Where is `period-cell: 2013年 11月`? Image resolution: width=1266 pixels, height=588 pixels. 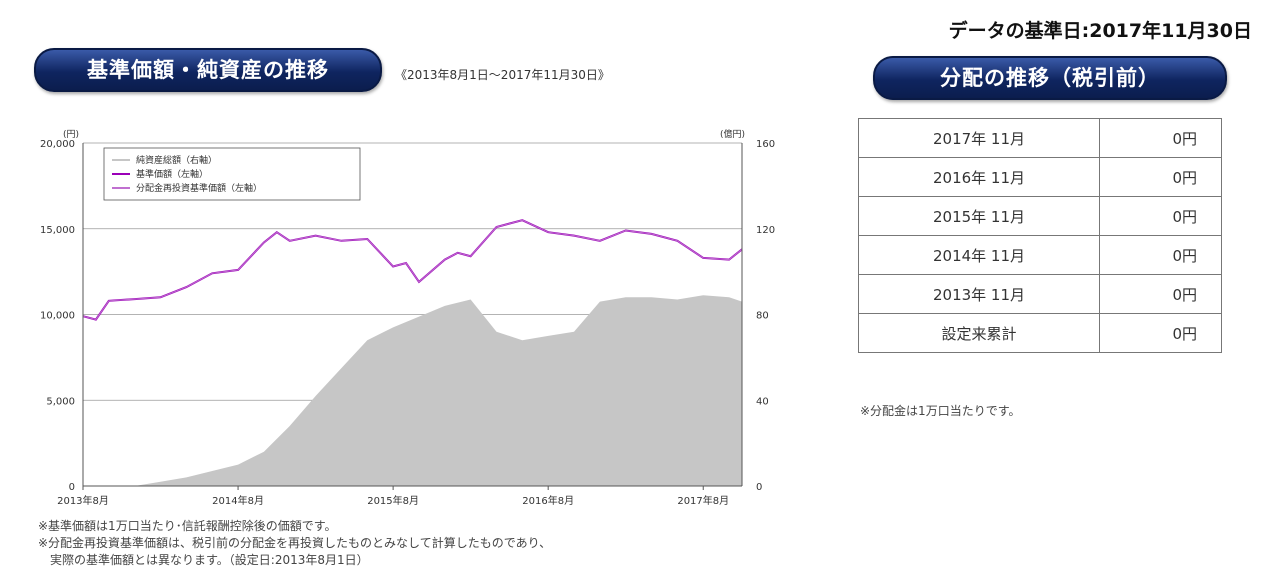 period-cell: 2013年 11月 is located at coordinates (979, 294).